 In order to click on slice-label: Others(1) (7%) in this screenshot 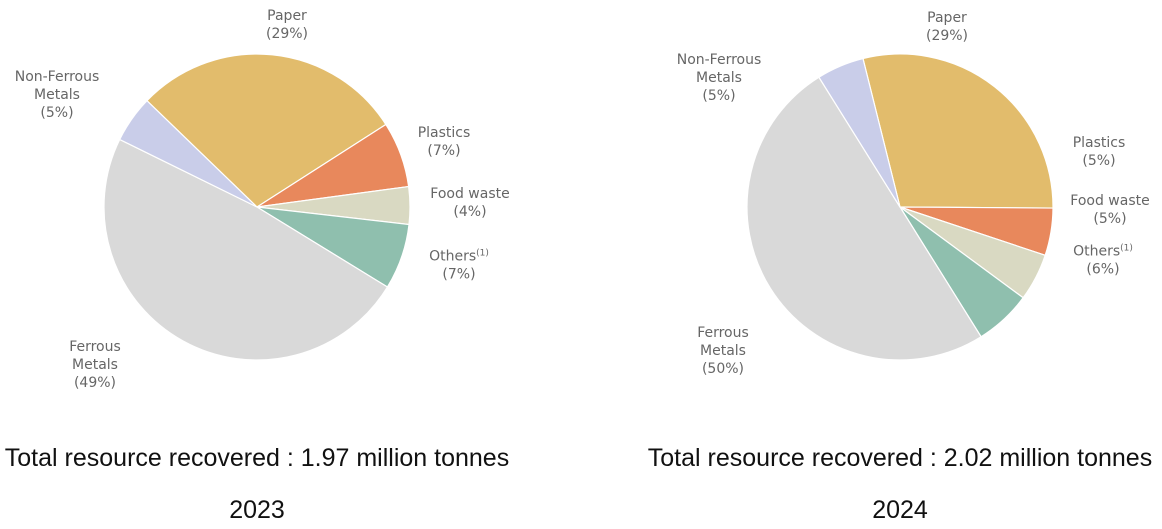, I will do `click(459, 264)`.